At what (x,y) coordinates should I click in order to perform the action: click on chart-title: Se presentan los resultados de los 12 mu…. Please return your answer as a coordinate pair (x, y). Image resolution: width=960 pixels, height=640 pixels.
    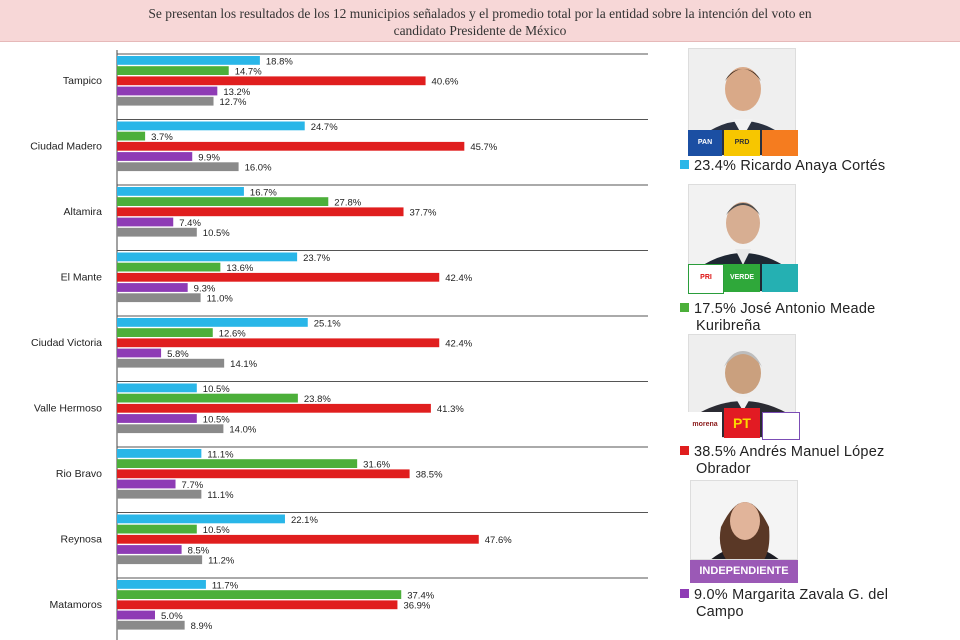
    Looking at the image, I should click on (480, 21).